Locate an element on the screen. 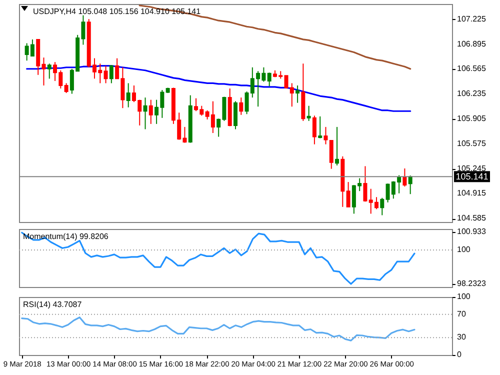  y-tick-label: 70 is located at coordinates (461, 313).